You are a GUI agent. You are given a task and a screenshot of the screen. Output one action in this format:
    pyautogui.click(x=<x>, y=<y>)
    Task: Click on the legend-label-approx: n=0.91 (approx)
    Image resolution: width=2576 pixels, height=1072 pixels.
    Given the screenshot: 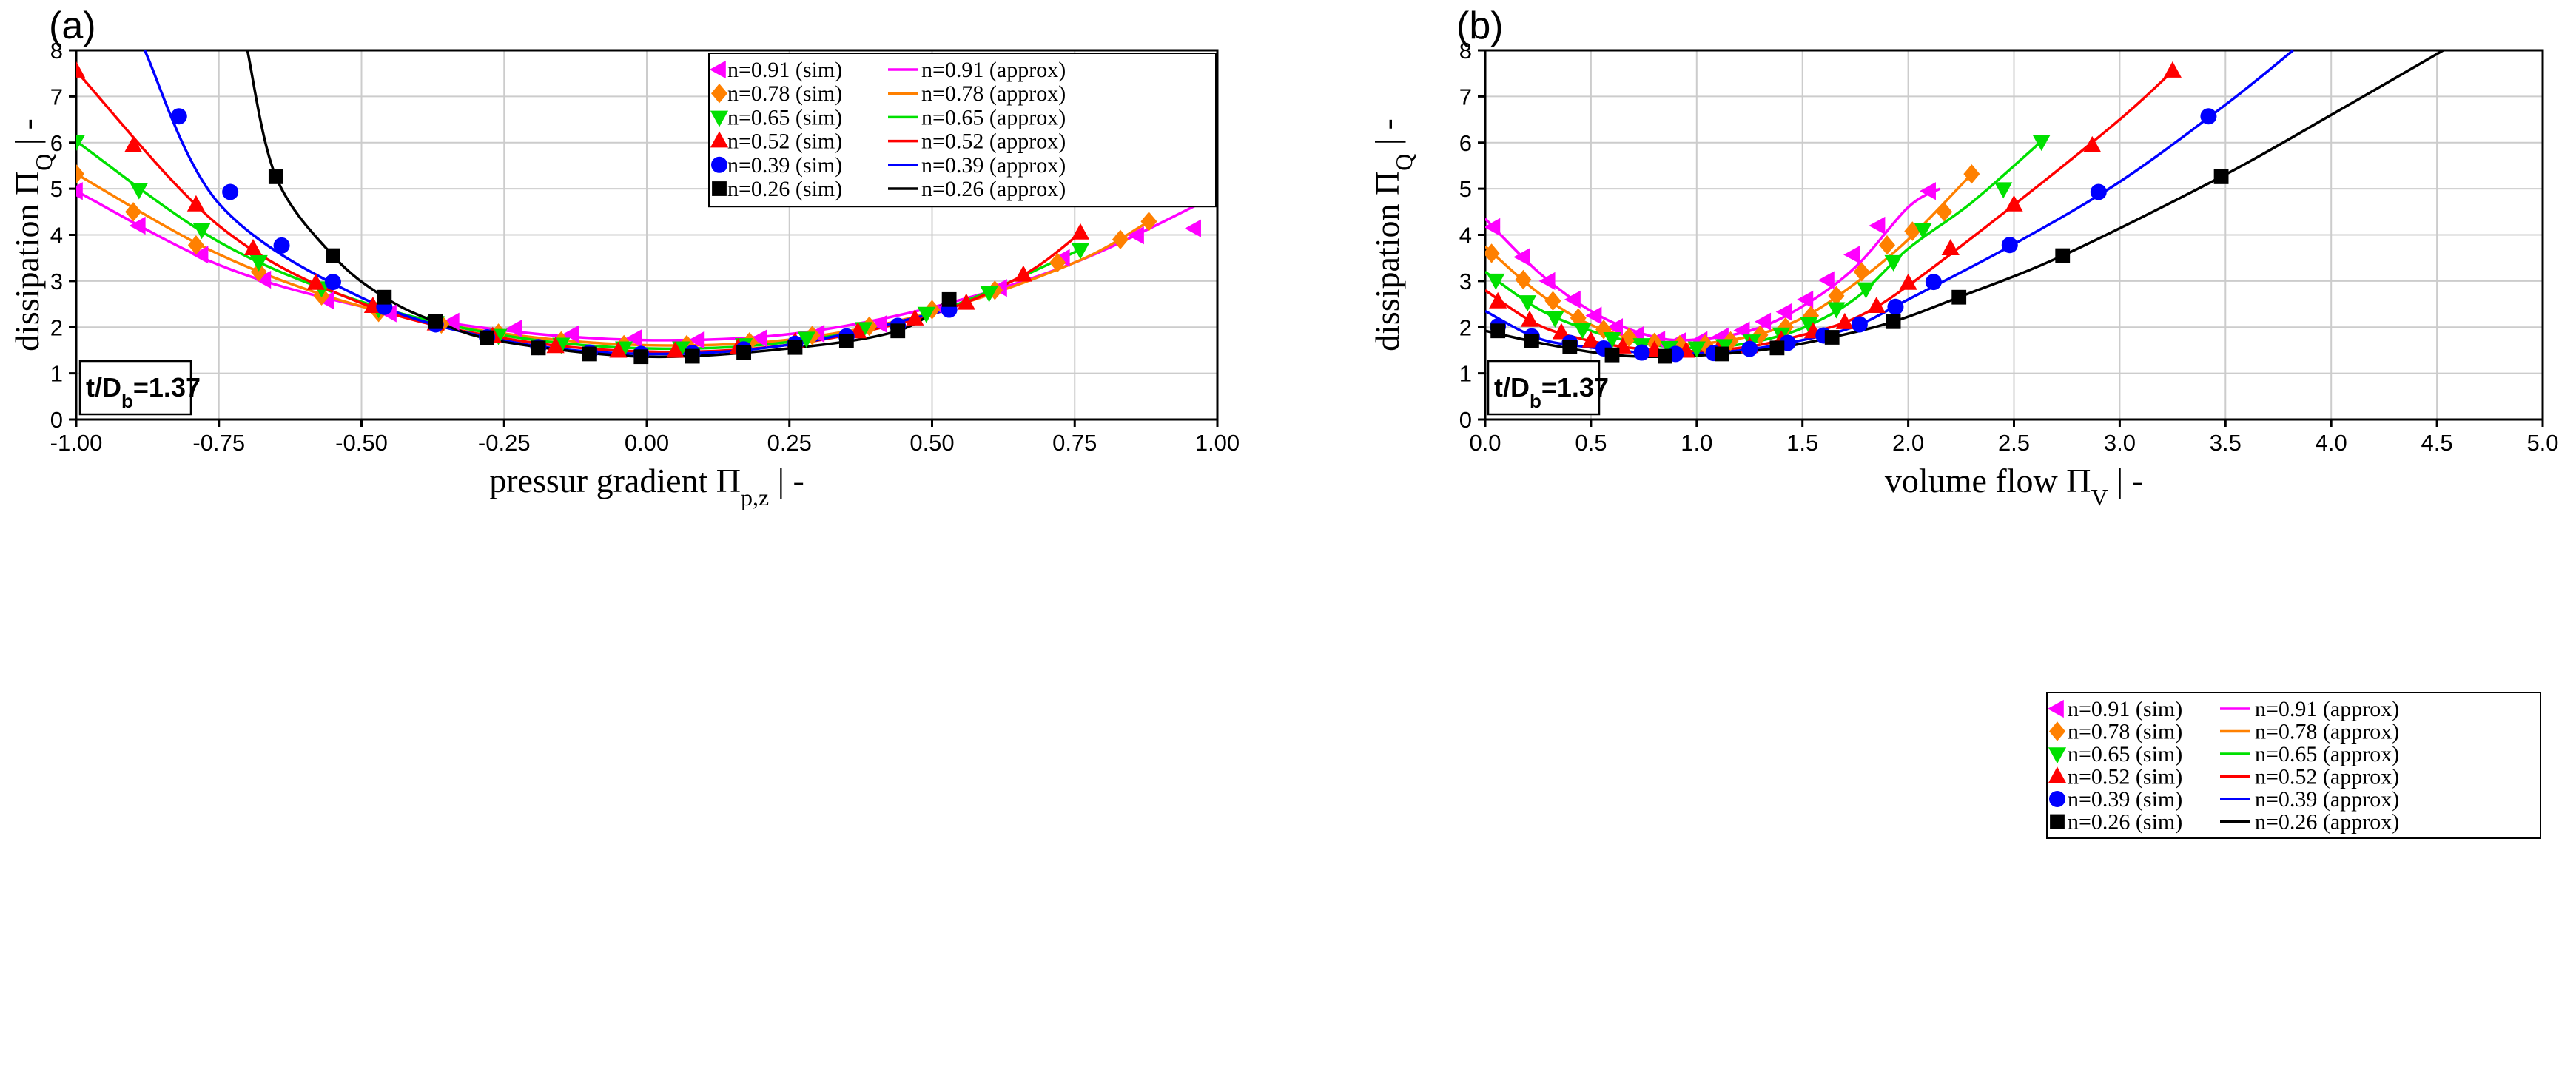 What is the action you would take?
    pyautogui.click(x=2327, y=709)
    